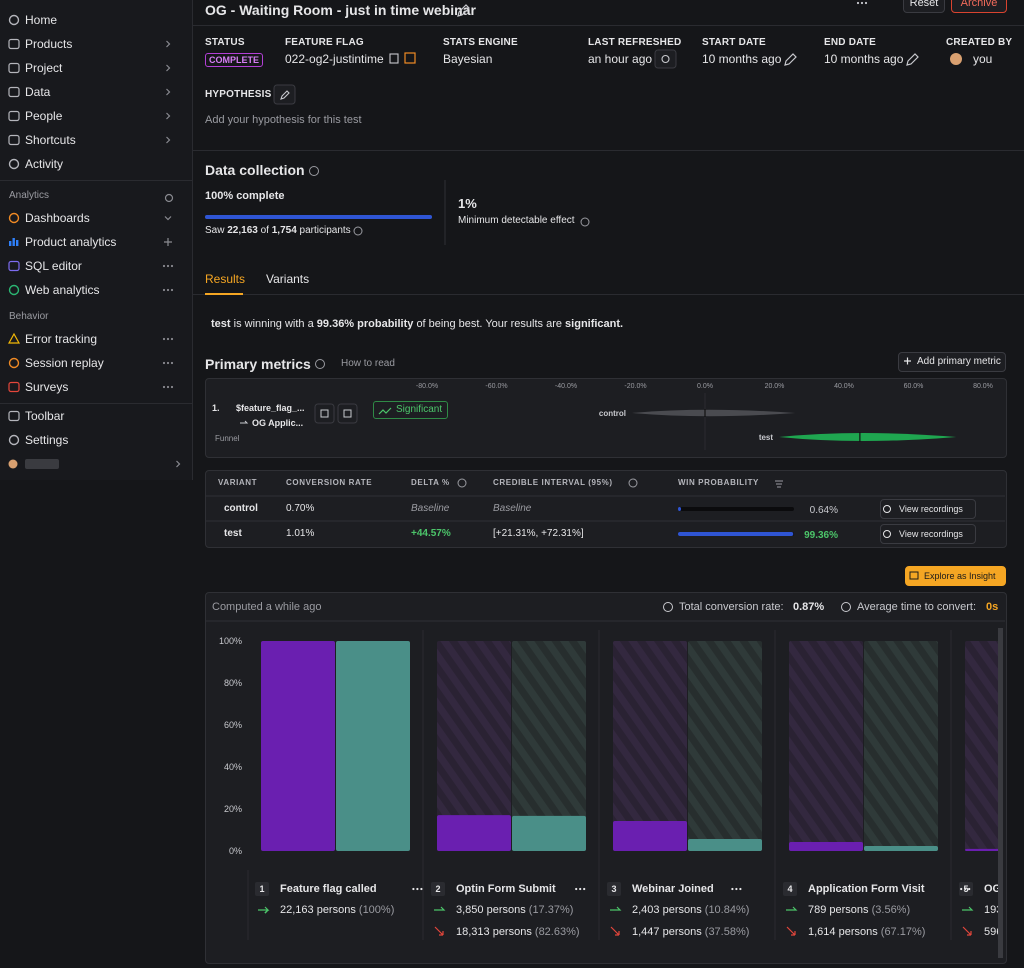 This screenshot has width=1024, height=968. Describe the element at coordinates (284, 230) in the screenshot. I see `participants-target: 1,754` at that location.